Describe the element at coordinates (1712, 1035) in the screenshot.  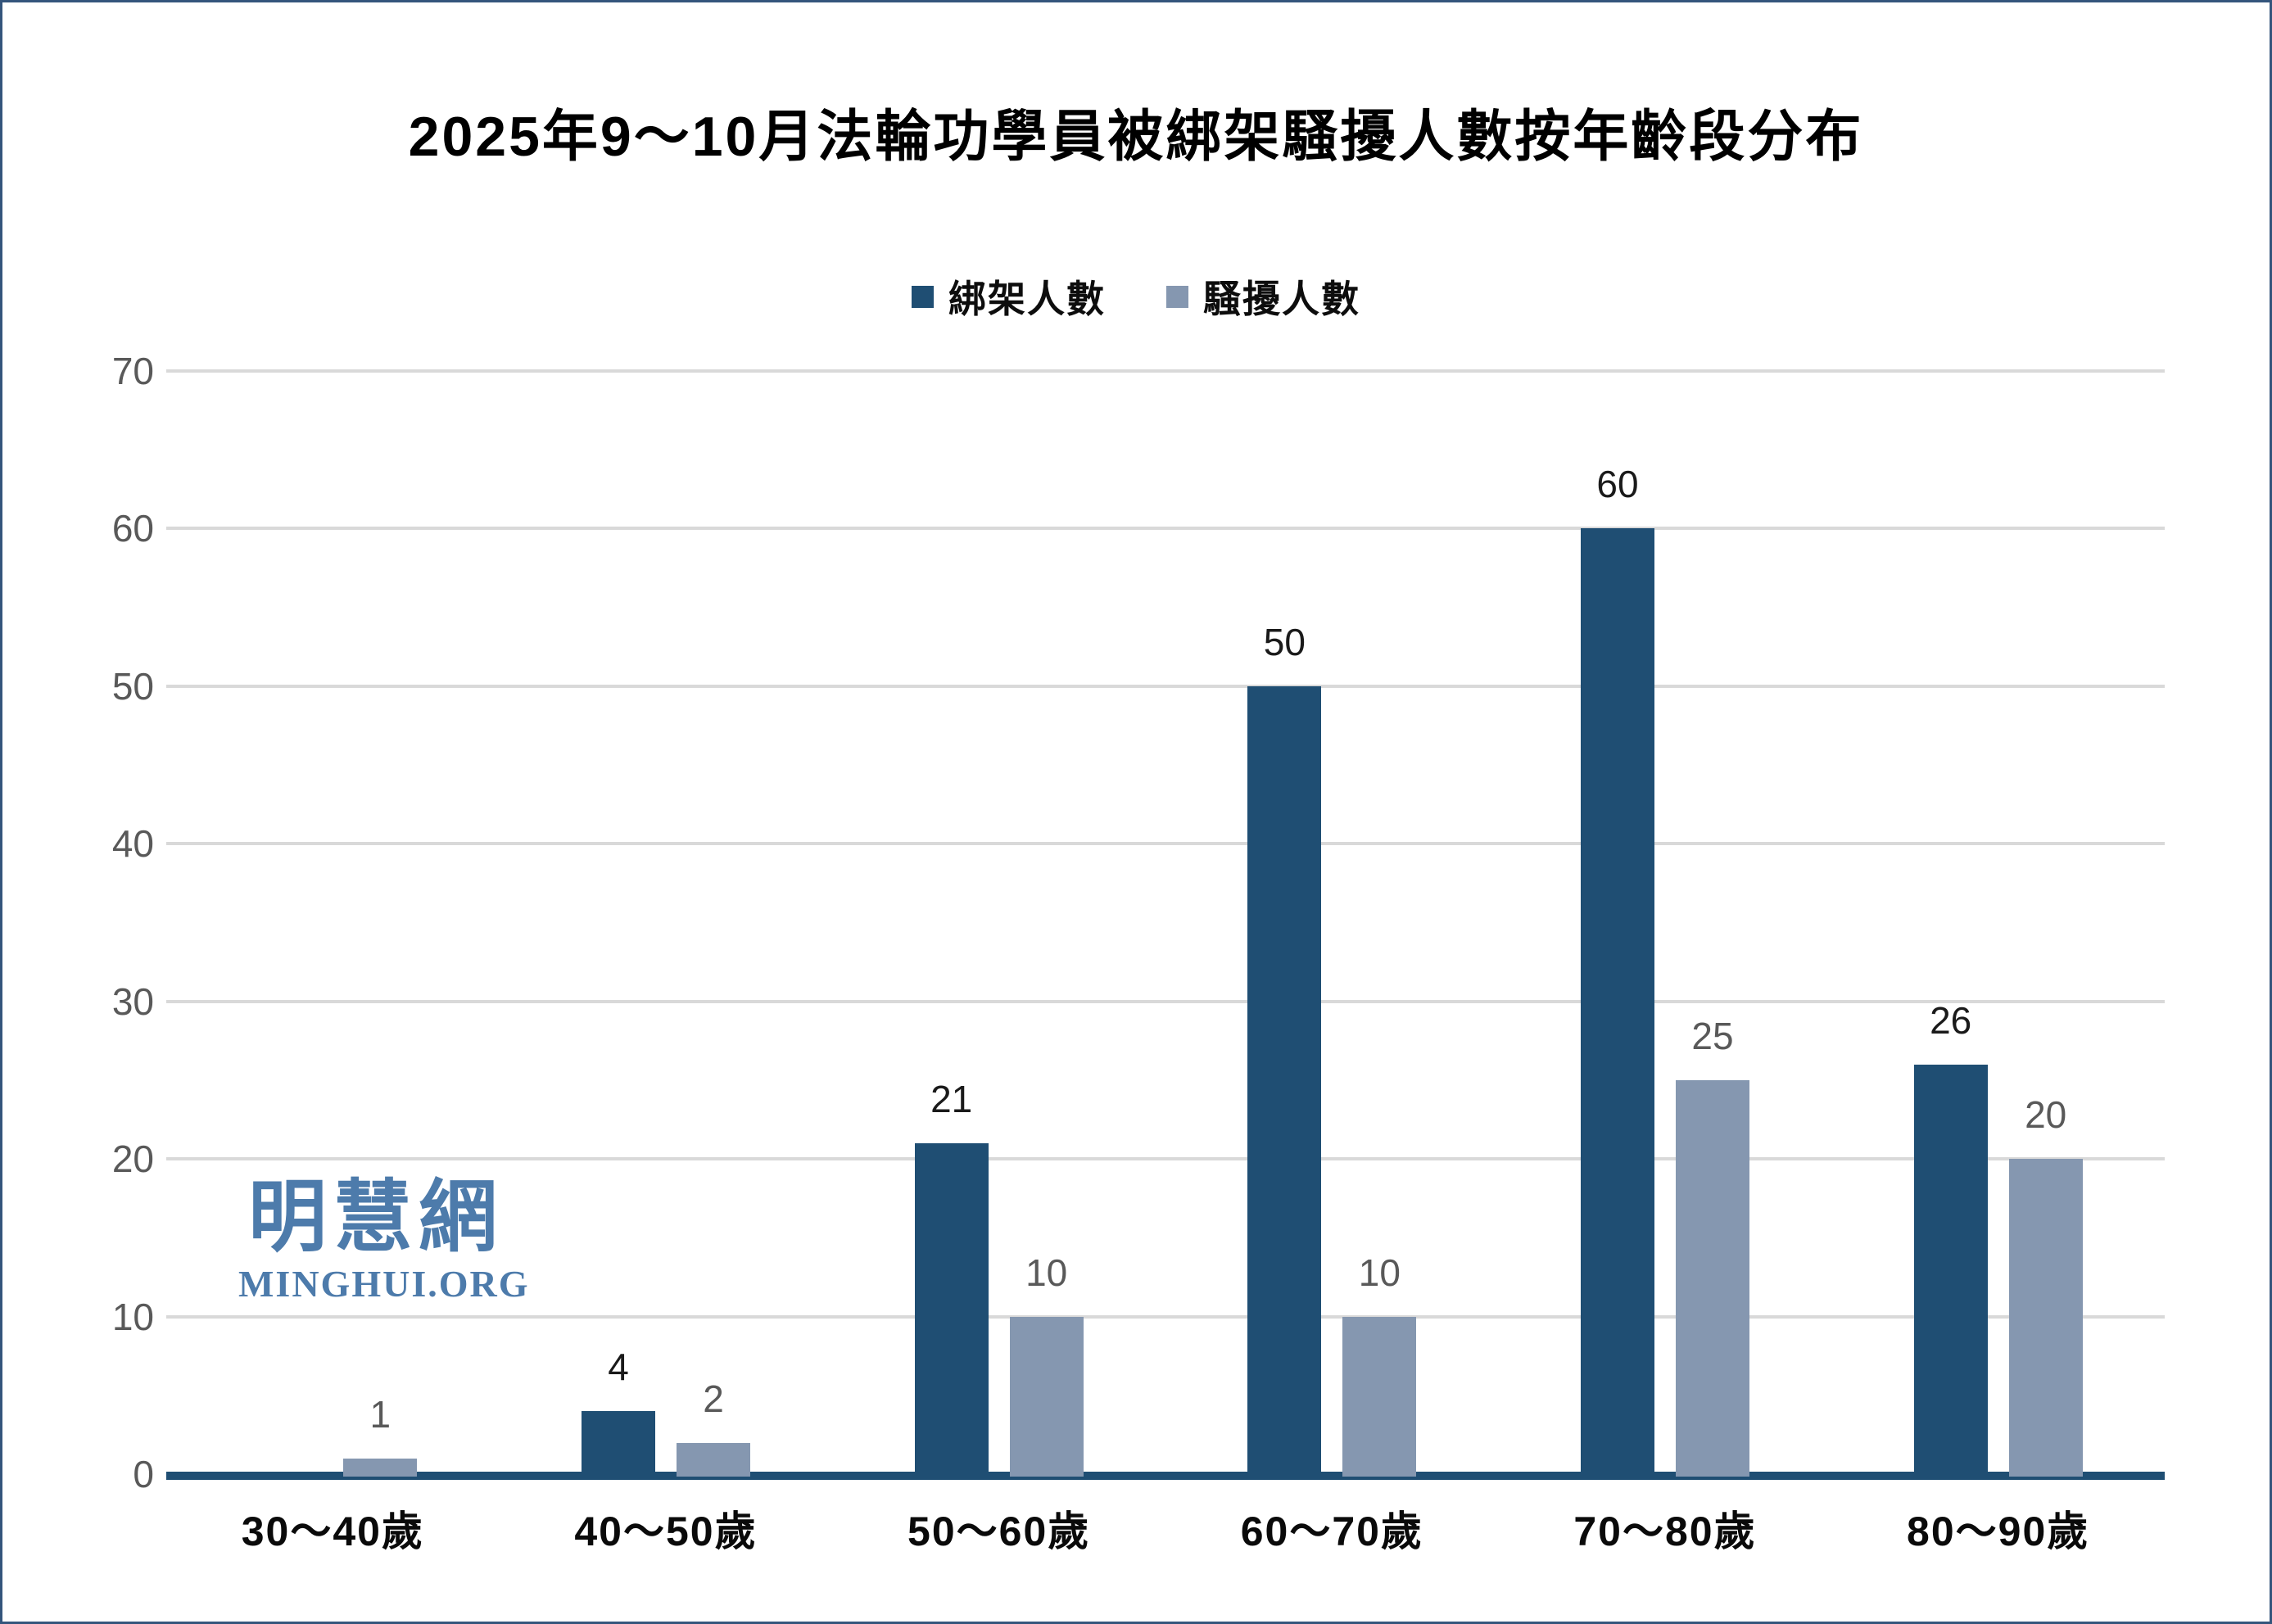
I see `harassed-value-label: 25` at that location.